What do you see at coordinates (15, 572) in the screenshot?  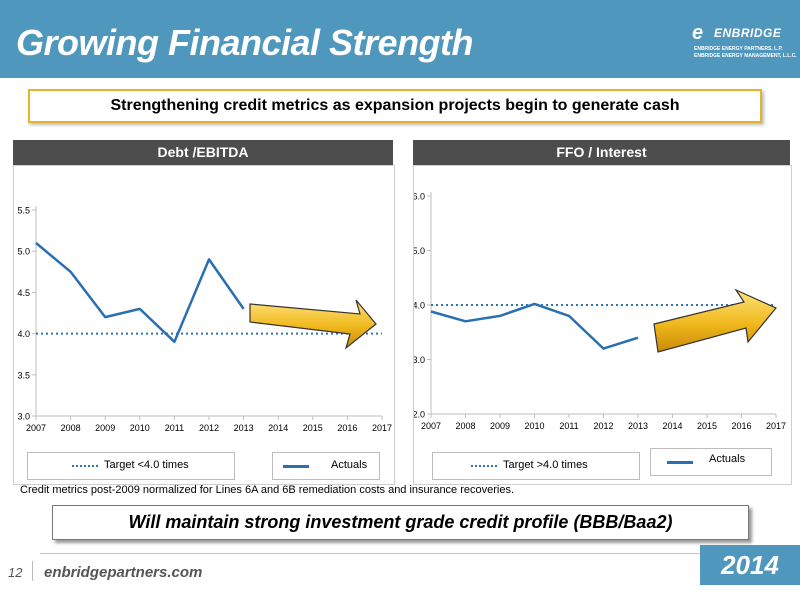 I see `page-number: 12` at bounding box center [15, 572].